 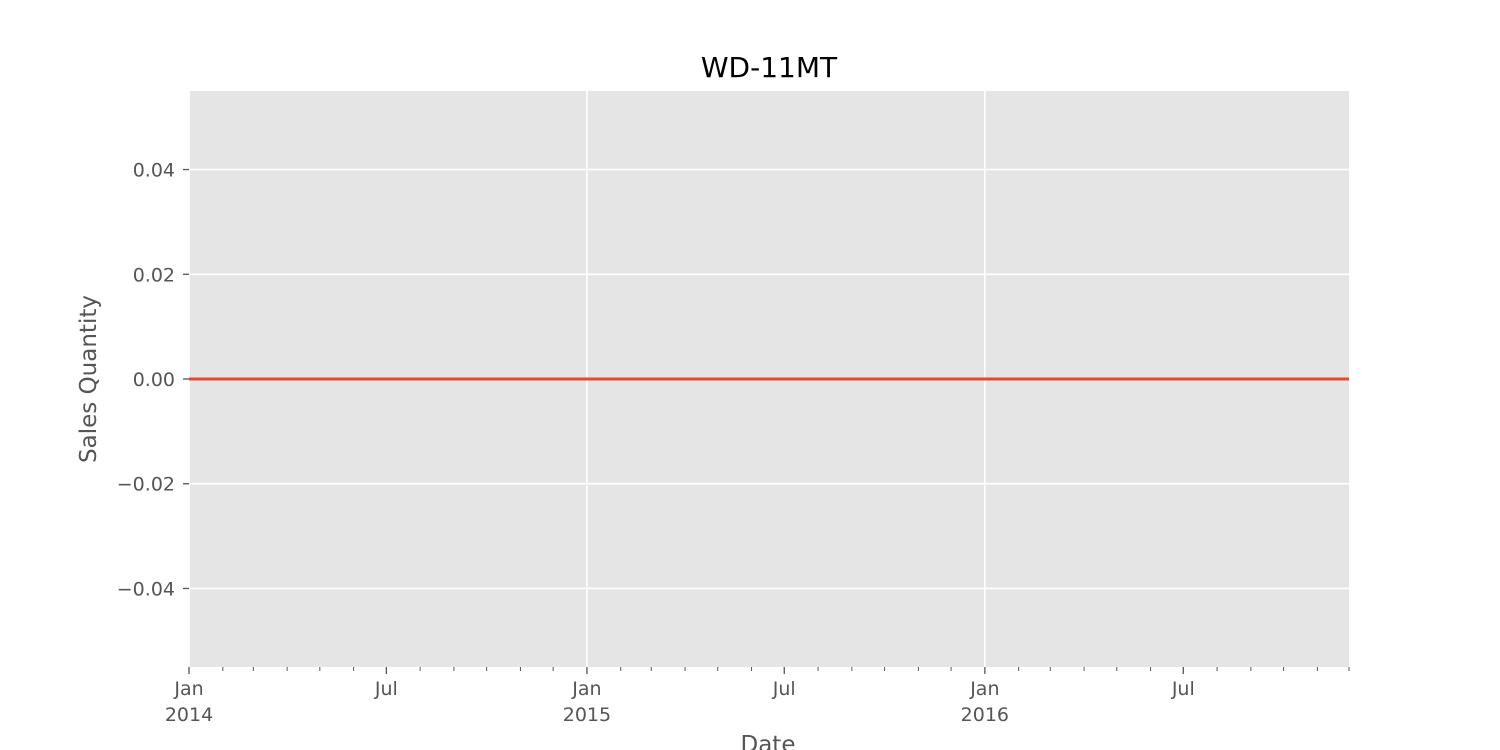 I want to click on y-tick-label: −0.02, so click(x=146, y=485).